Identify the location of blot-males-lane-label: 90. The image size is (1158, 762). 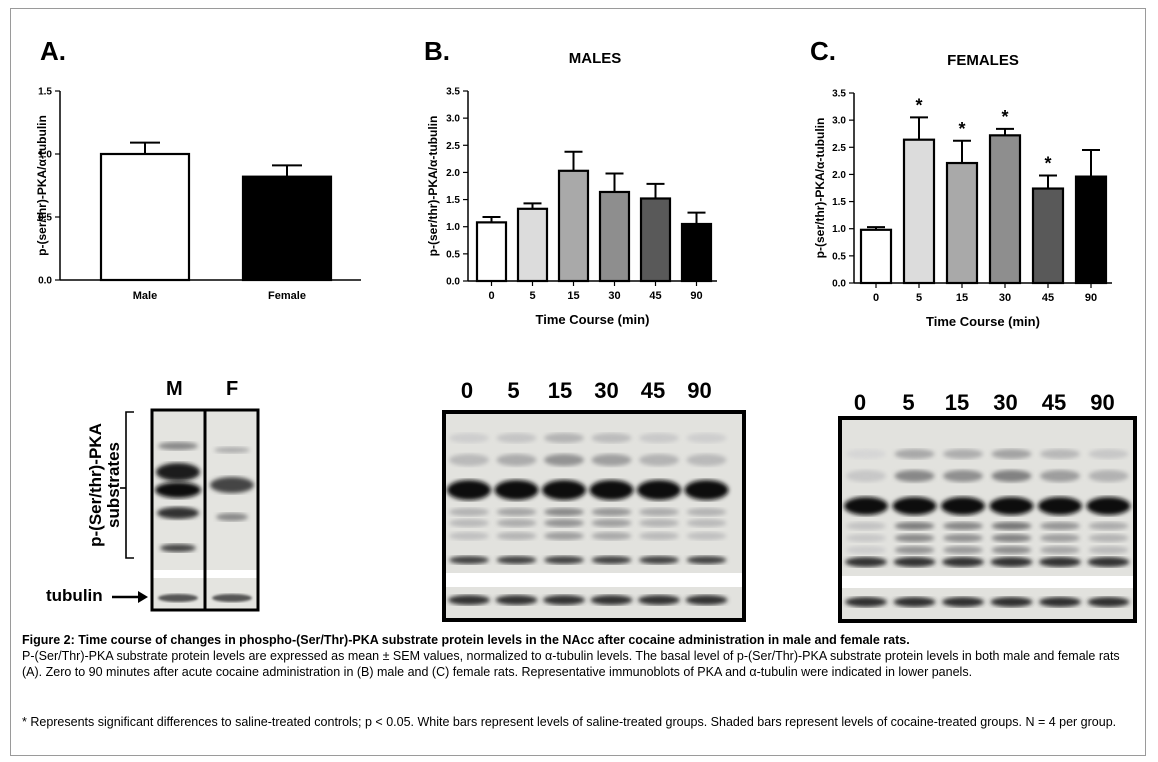
(699, 390).